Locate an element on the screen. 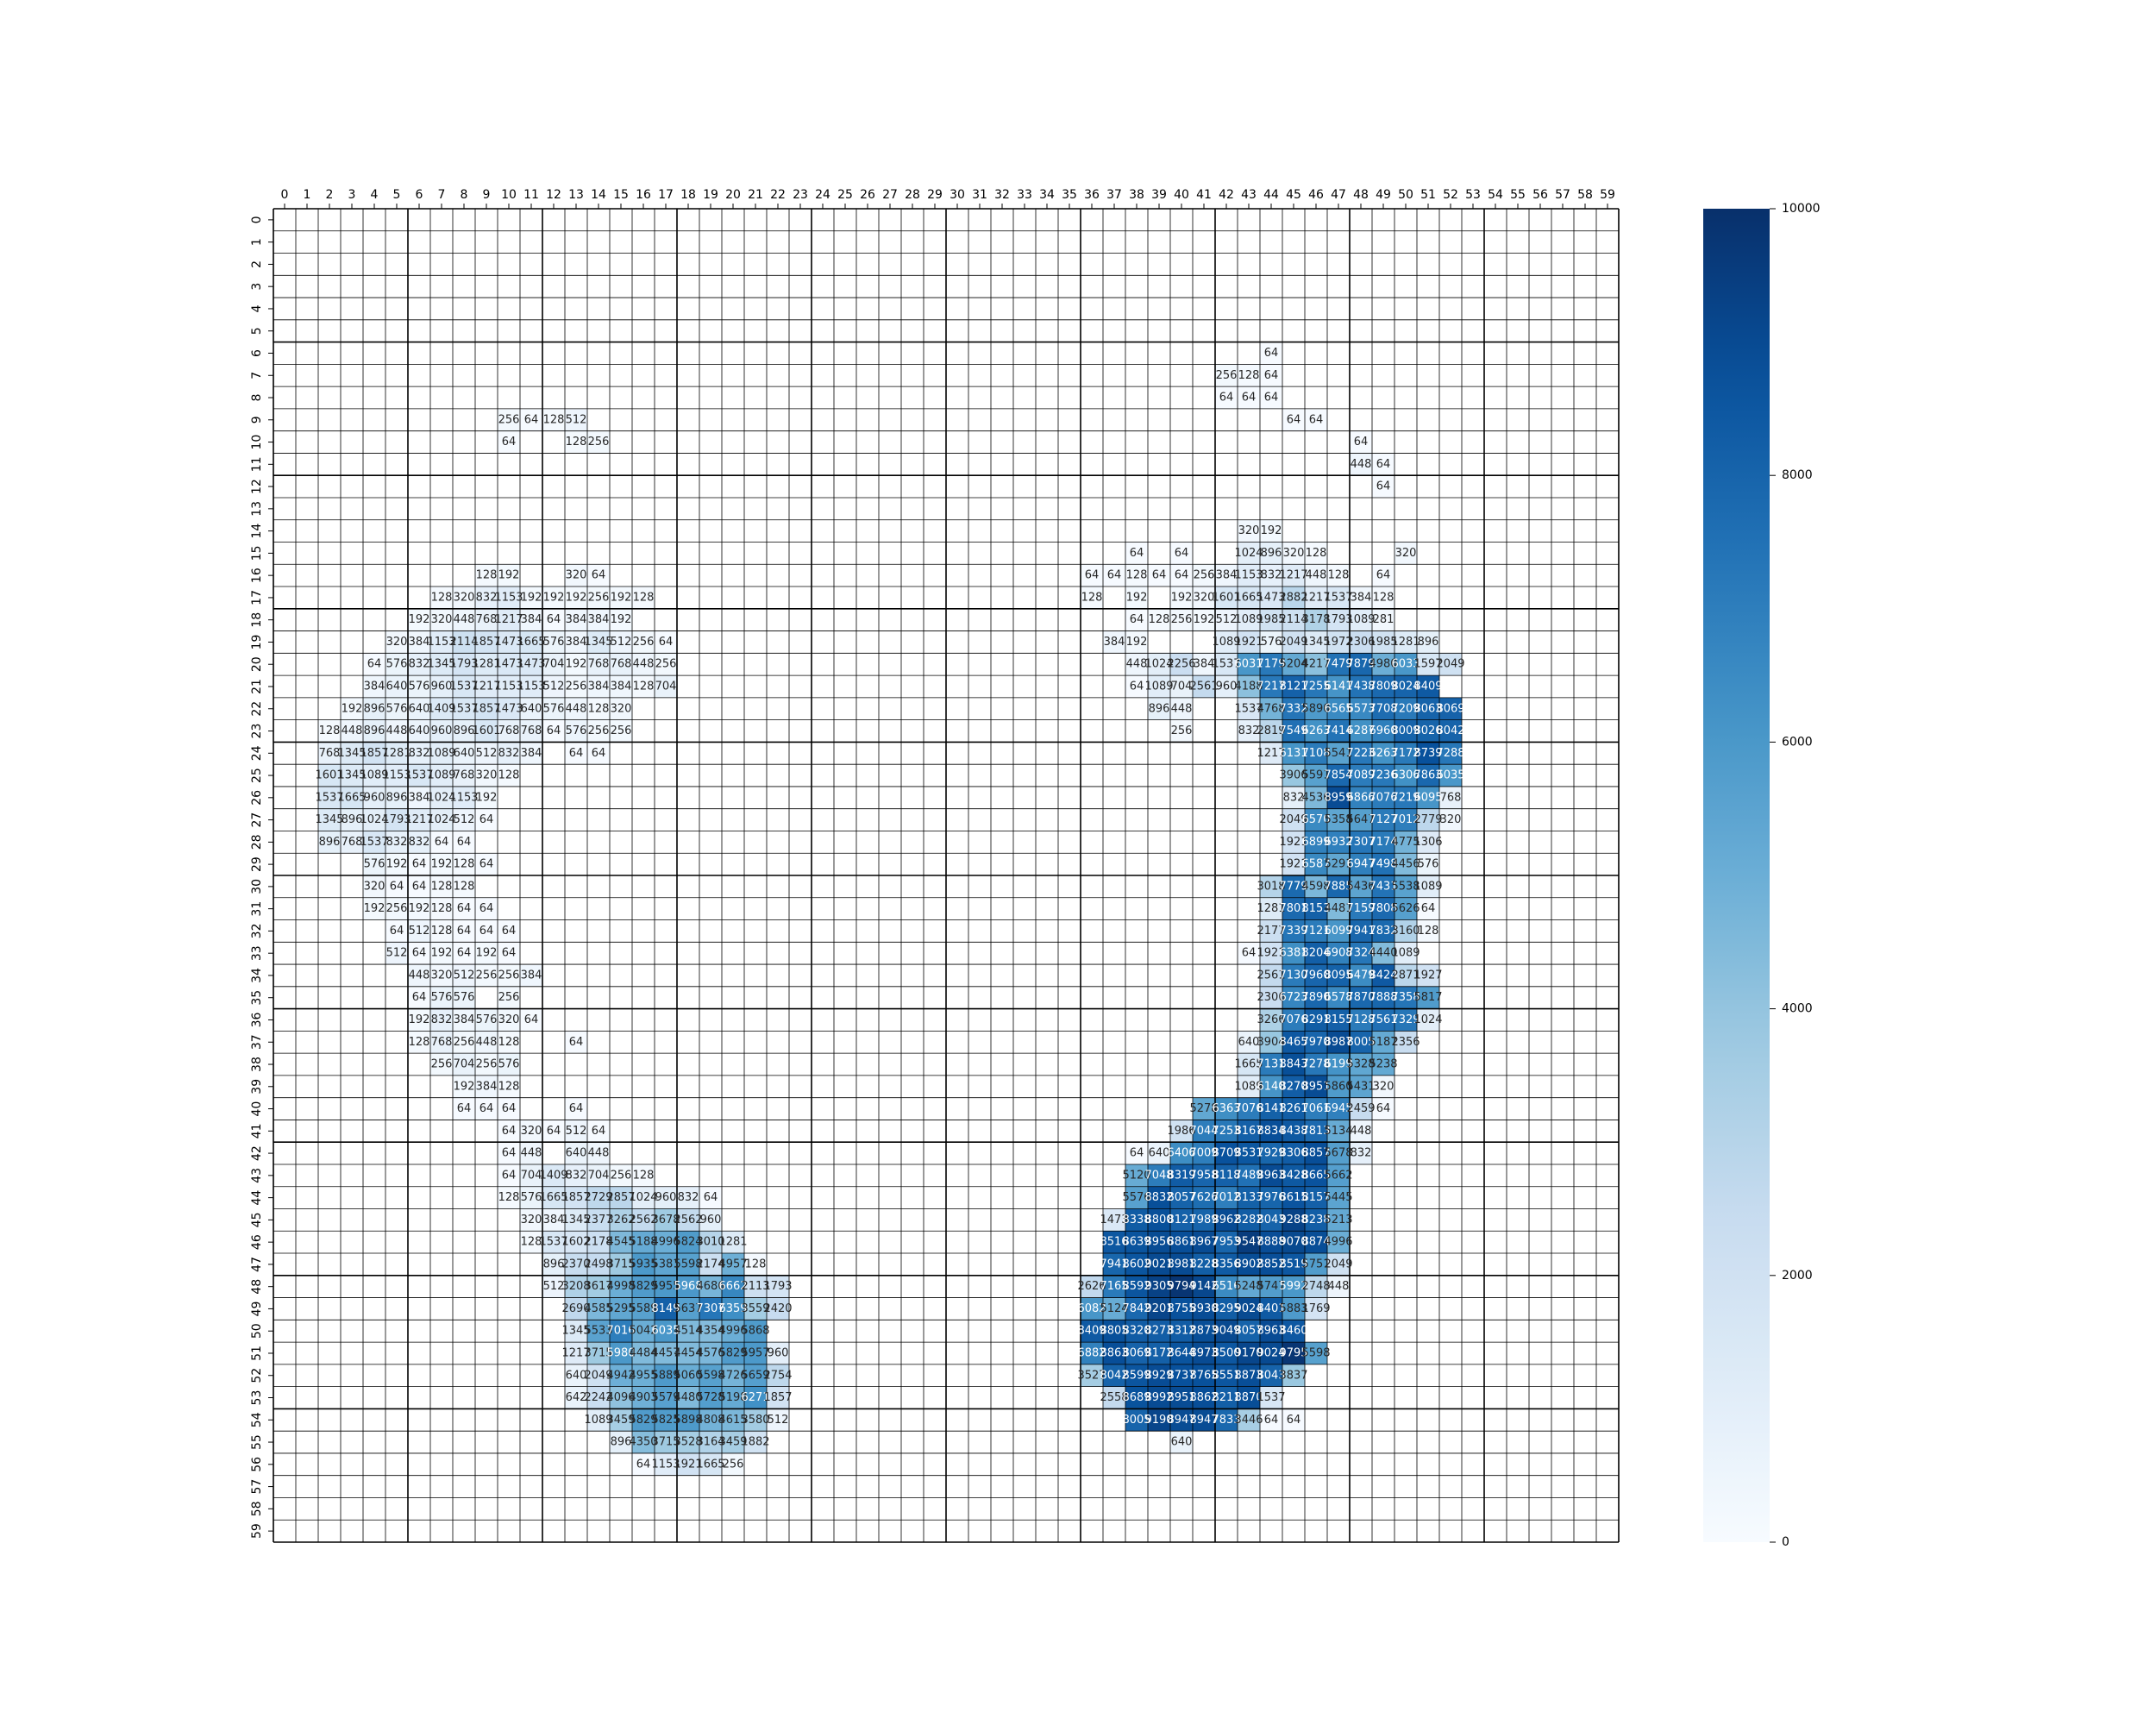 Image resolution: width=2156 pixels, height=1725 pixels. cell-value-label: 6899 is located at coordinates (1315, 843).